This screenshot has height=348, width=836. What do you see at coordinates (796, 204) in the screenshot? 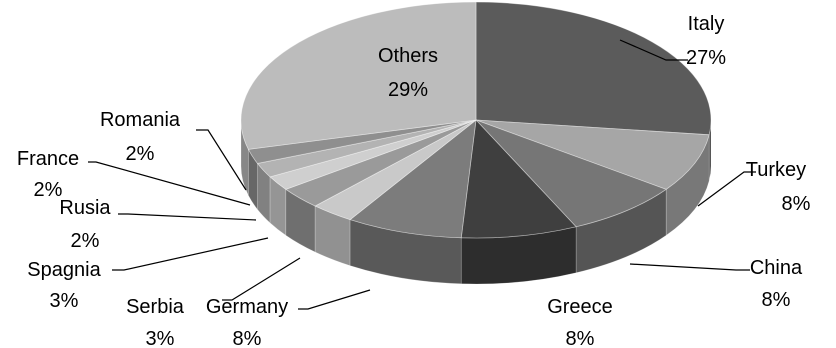
I see `slice-value-turkey: 8%` at bounding box center [796, 204].